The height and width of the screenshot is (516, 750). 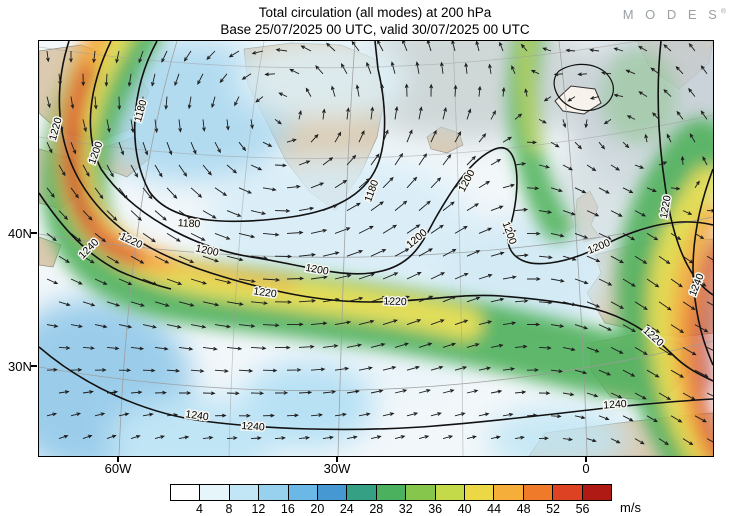 What do you see at coordinates (435, 509) in the screenshot?
I see `colorbar-tick-label: 36` at bounding box center [435, 509].